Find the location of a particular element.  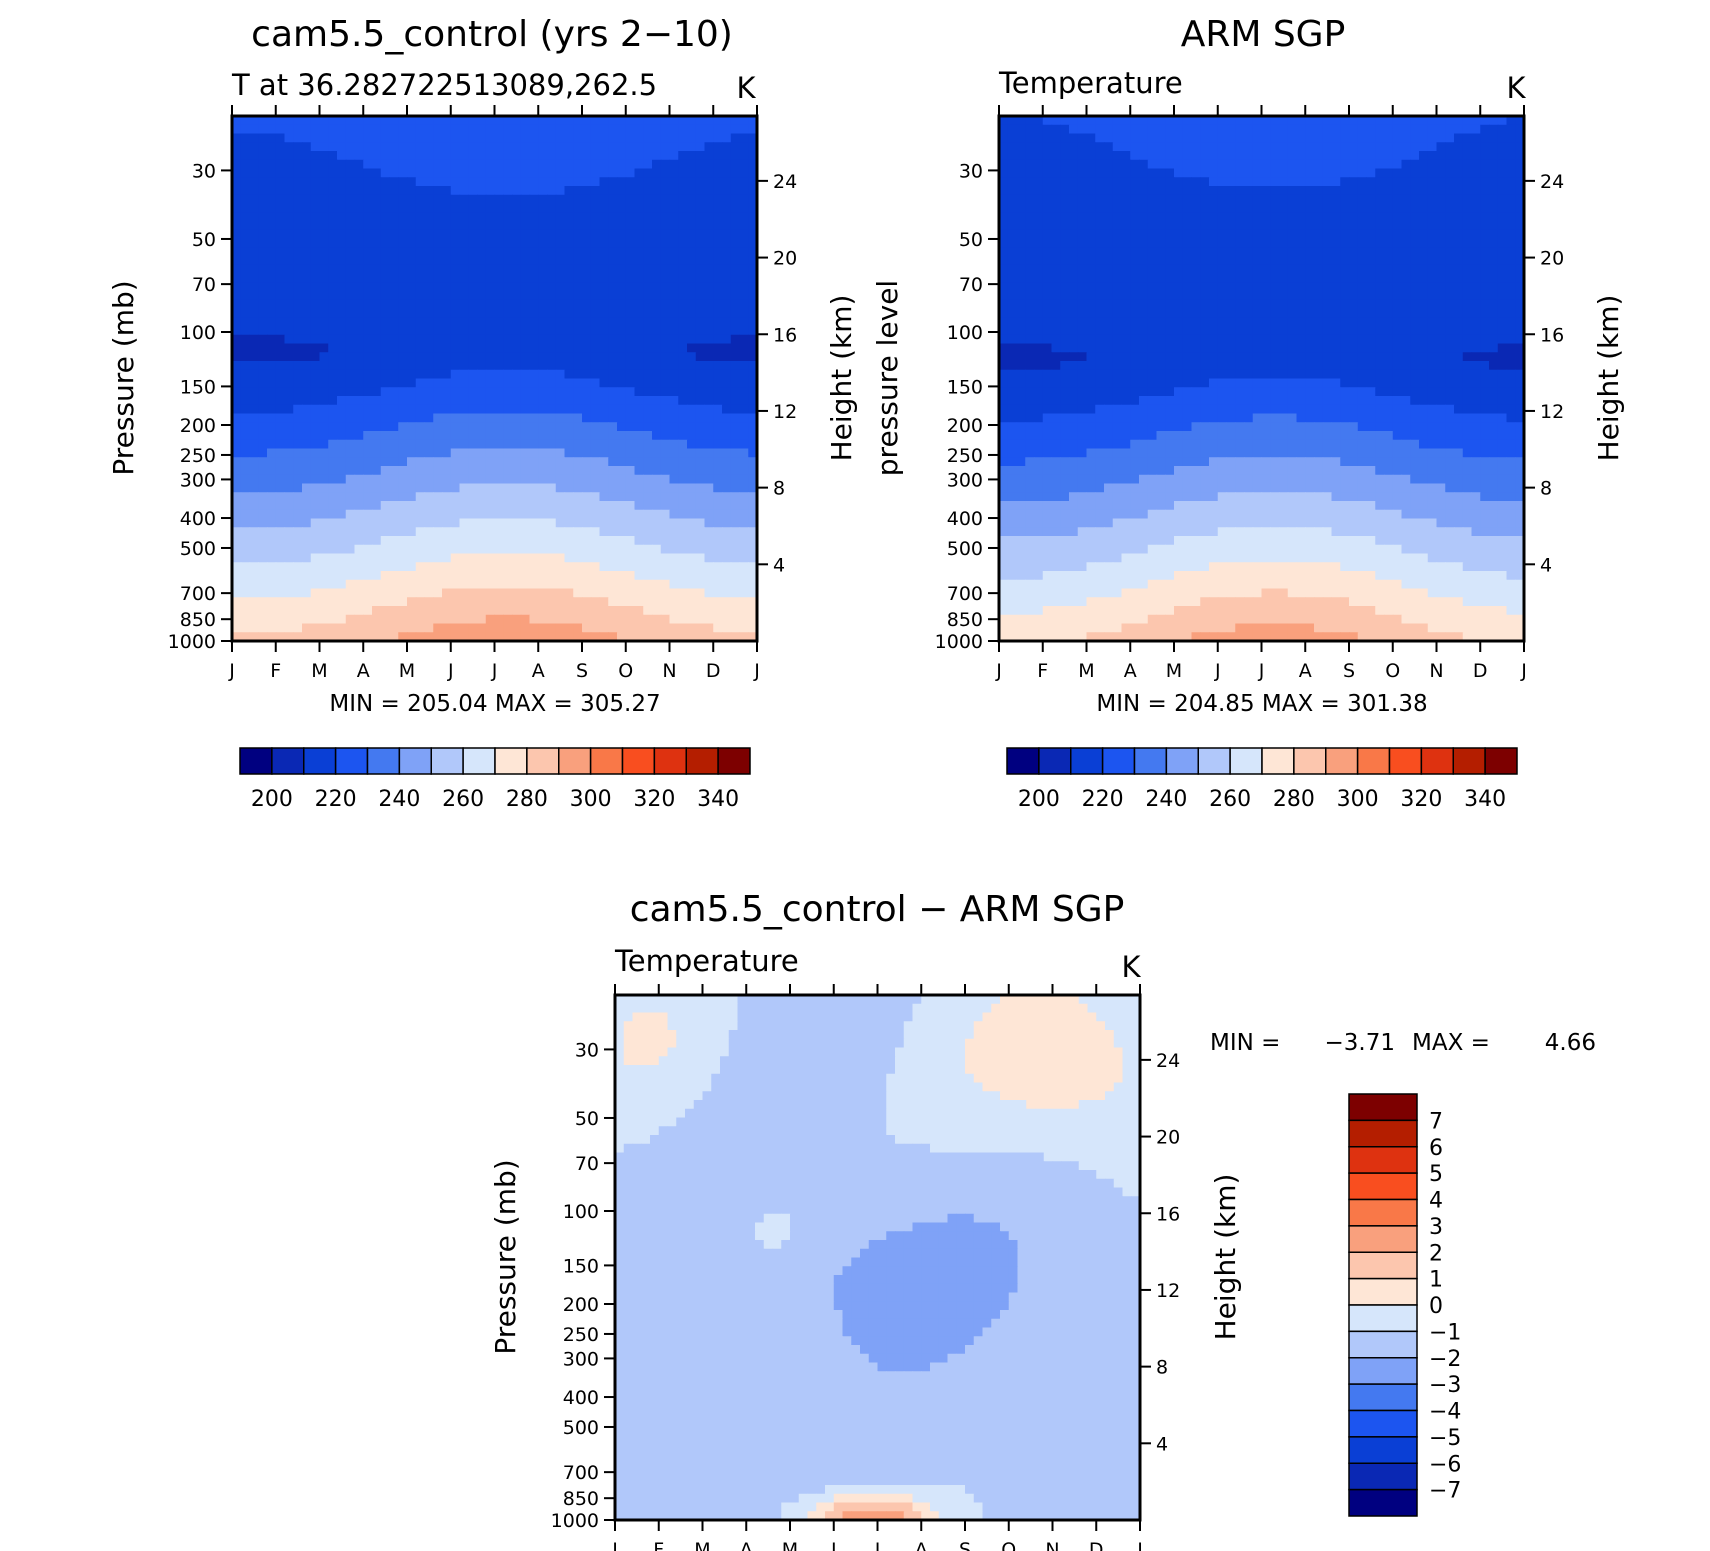

y2-tick-label: 4 is located at coordinates (779, 565).